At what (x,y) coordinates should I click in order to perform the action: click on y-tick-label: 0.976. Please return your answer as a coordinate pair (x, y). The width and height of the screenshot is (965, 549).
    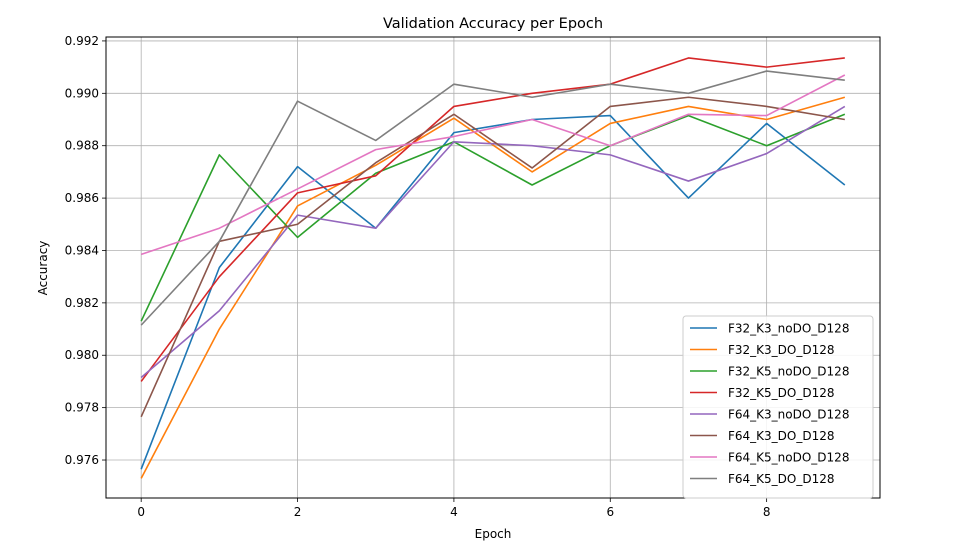
    Looking at the image, I should click on (82, 460).